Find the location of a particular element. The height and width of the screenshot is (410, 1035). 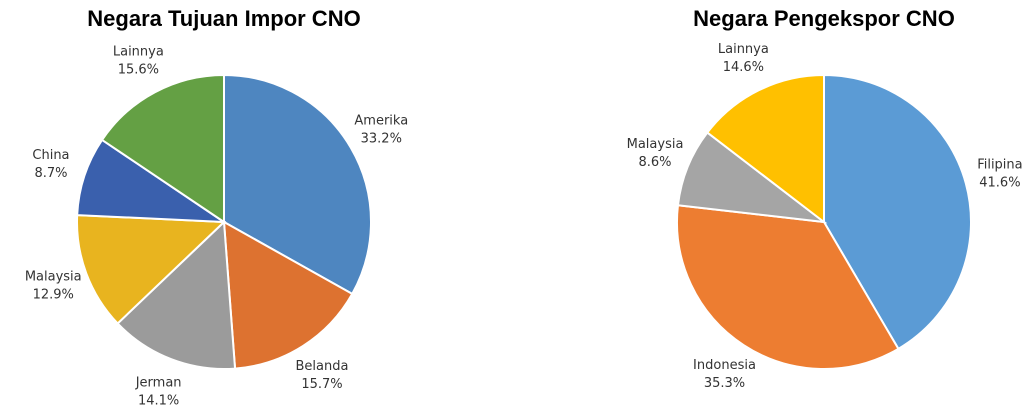

slice-value-label: 14.6% is located at coordinates (743, 67).